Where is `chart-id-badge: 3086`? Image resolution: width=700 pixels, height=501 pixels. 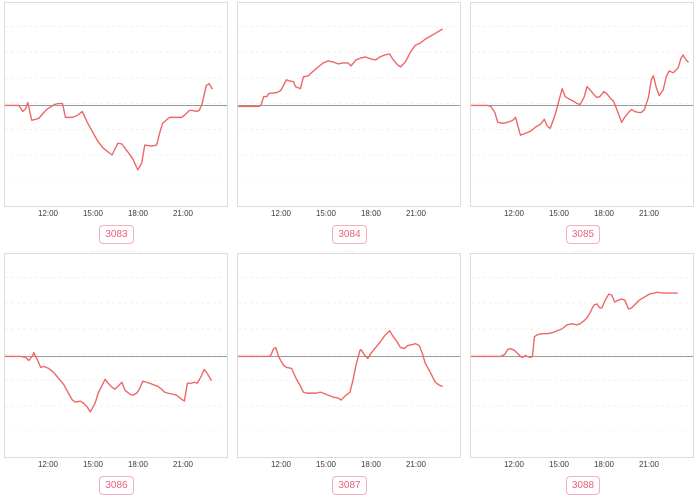 chart-id-badge: 3086 is located at coordinates (116, 485).